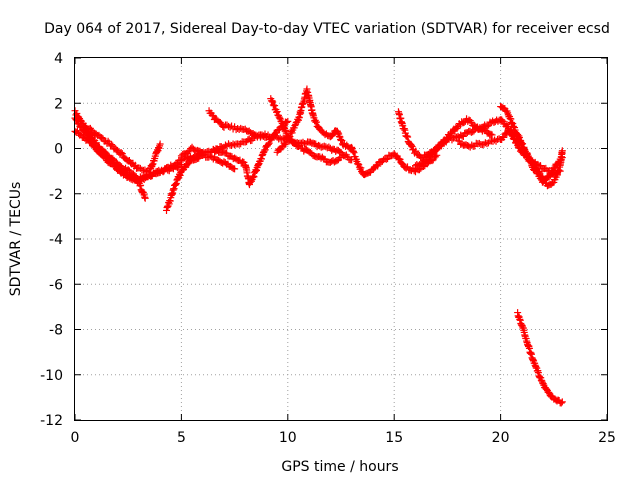 The height and width of the screenshot is (480, 640). Describe the element at coordinates (288, 438) in the screenshot. I see `x-tick-label: 10` at that location.